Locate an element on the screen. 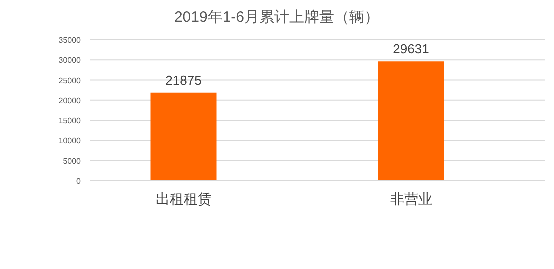 The width and height of the screenshot is (554, 269). x-tick-label: 非营业 is located at coordinates (411, 199).